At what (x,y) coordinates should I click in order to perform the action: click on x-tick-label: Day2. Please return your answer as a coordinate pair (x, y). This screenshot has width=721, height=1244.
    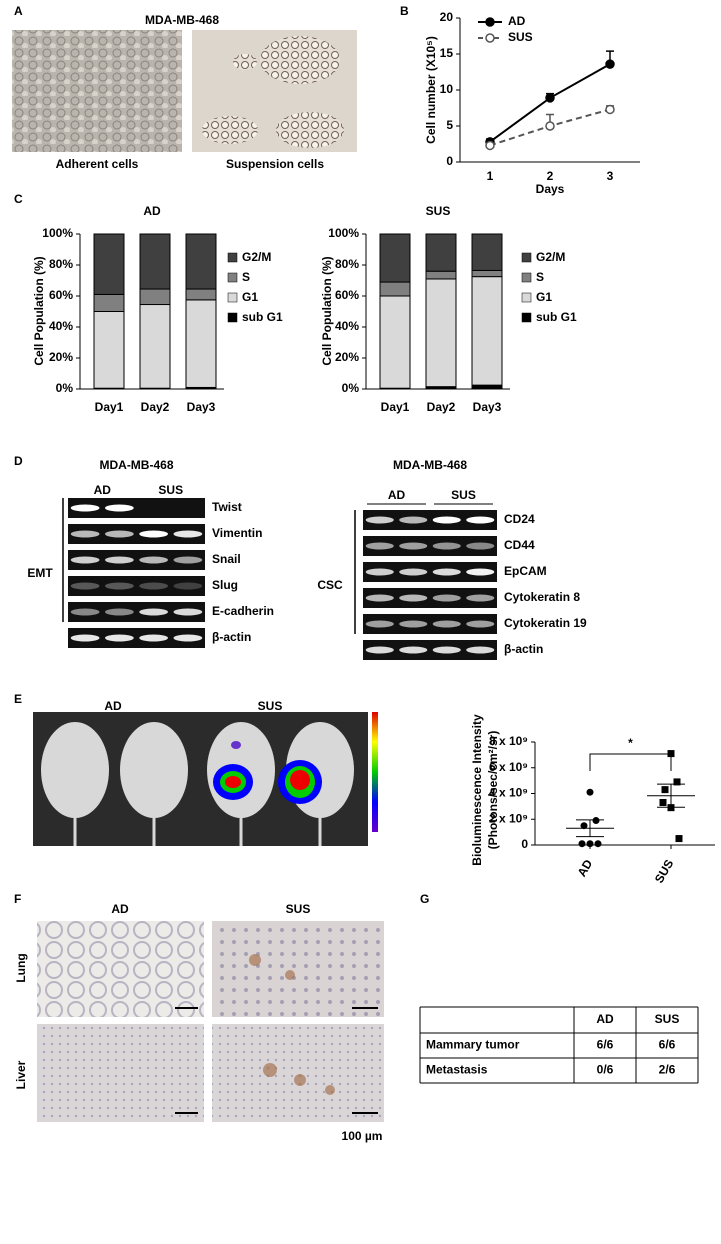
    Looking at the image, I should click on (155, 407).